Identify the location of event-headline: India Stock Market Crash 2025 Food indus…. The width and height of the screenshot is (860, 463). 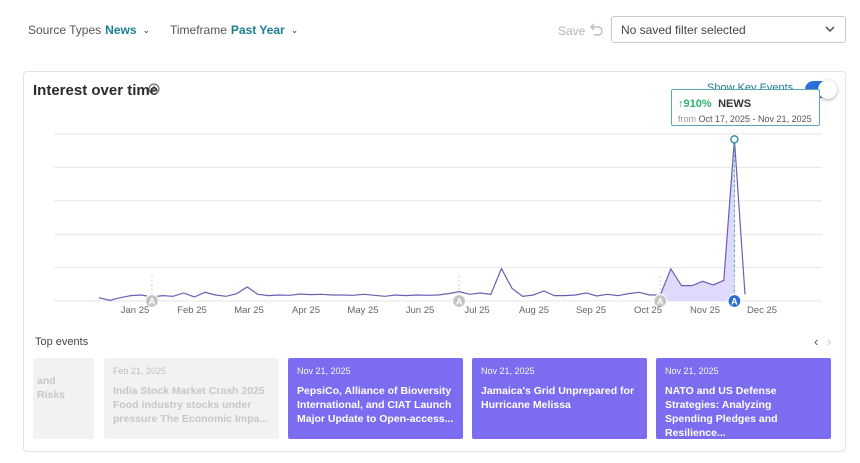
(191, 405).